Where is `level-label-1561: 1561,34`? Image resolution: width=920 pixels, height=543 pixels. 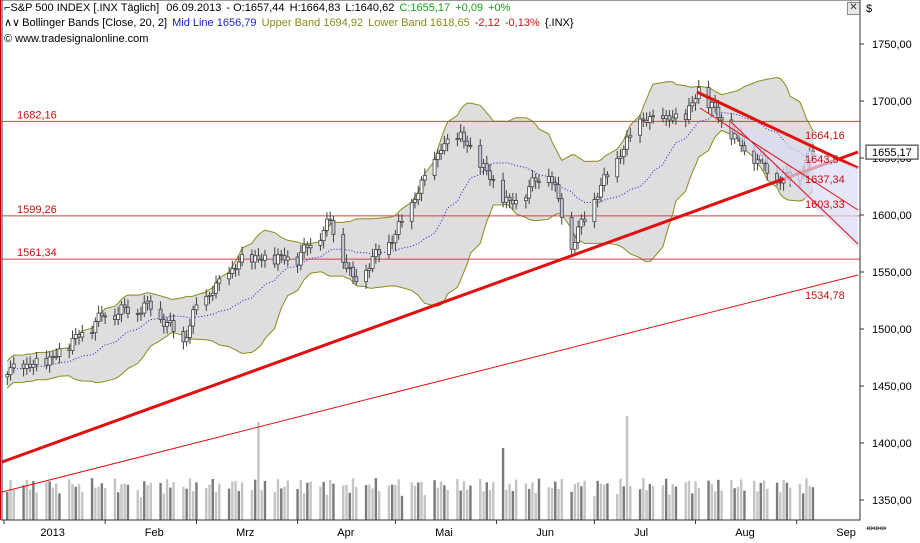
level-label-1561: 1561,34 is located at coordinates (37, 253).